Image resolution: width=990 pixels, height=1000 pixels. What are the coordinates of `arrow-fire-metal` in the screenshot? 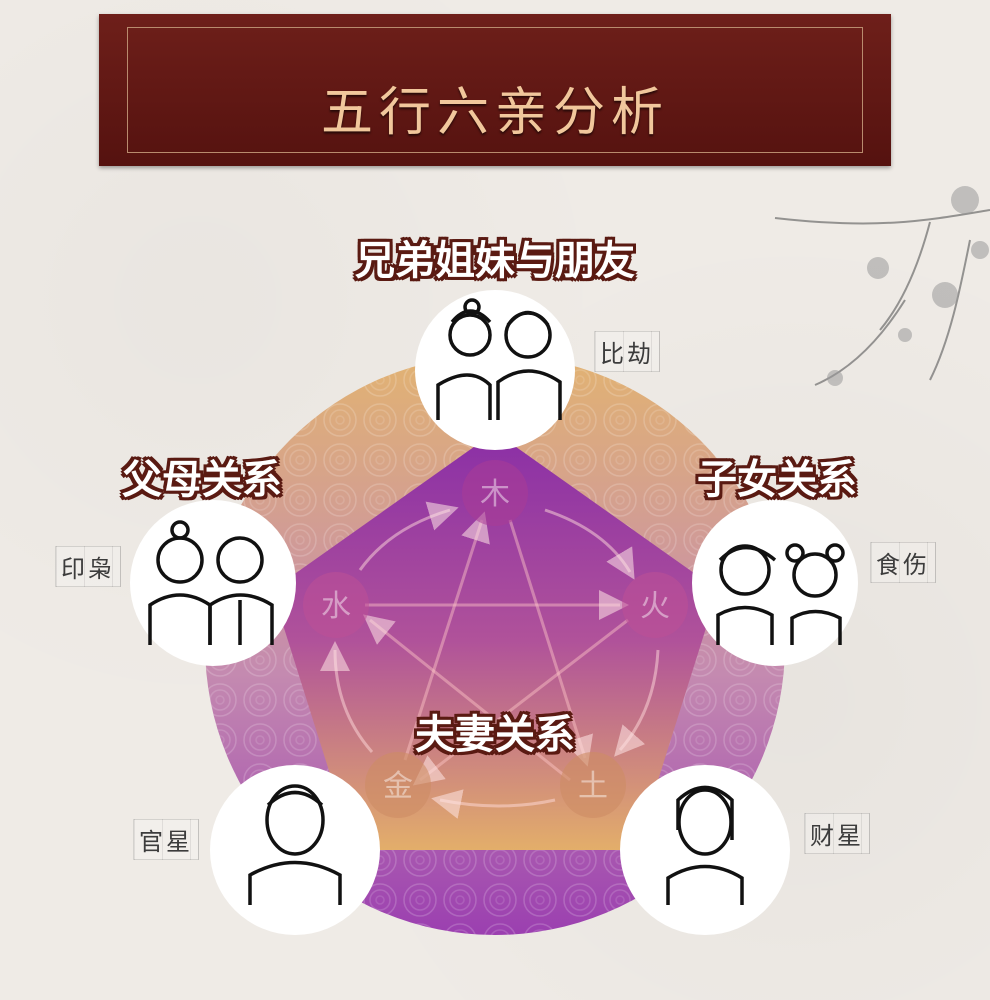 It's located at (520, 702).